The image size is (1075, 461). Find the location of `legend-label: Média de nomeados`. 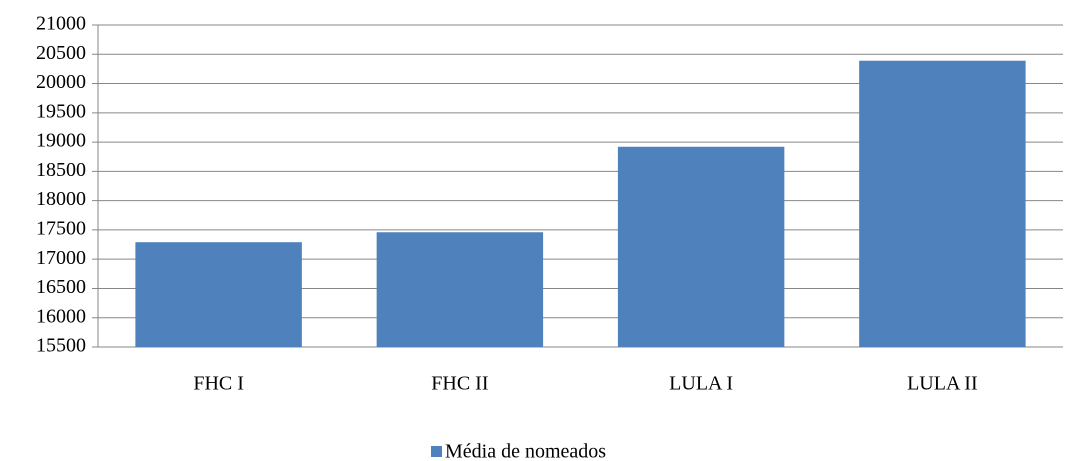

legend-label: Média de nomeados is located at coordinates (525, 451).